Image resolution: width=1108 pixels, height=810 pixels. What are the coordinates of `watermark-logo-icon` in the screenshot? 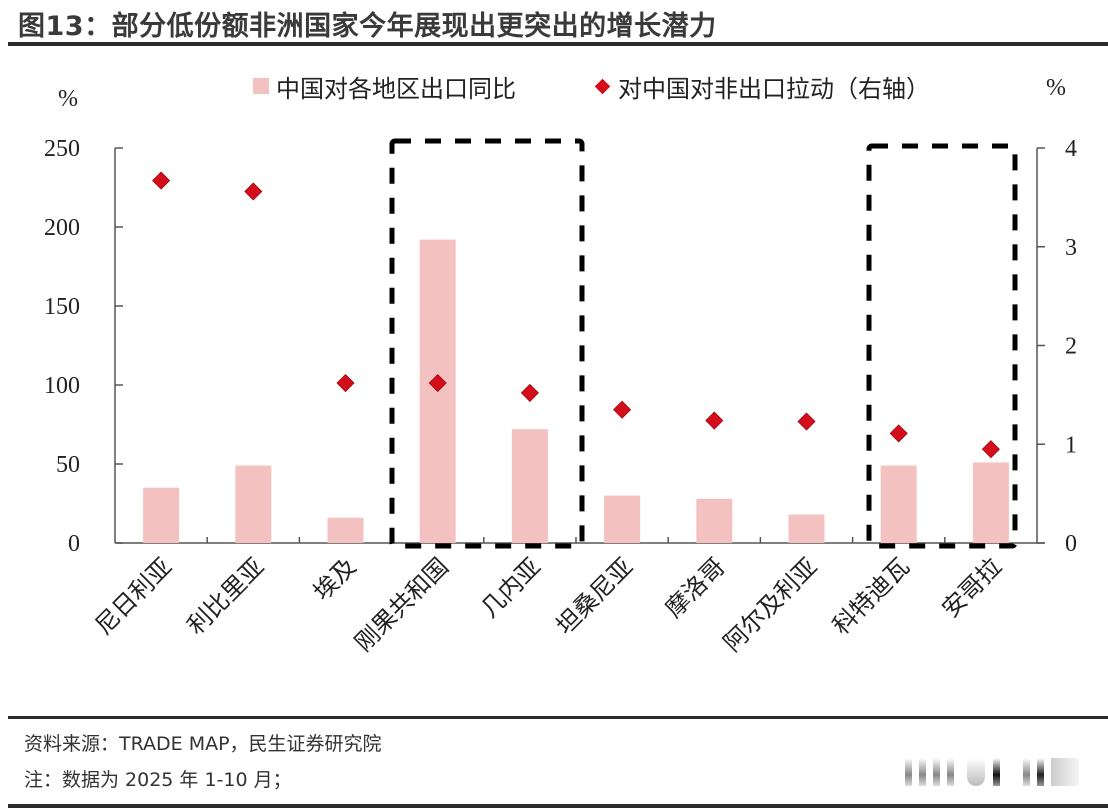 It's located at (1005, 770).